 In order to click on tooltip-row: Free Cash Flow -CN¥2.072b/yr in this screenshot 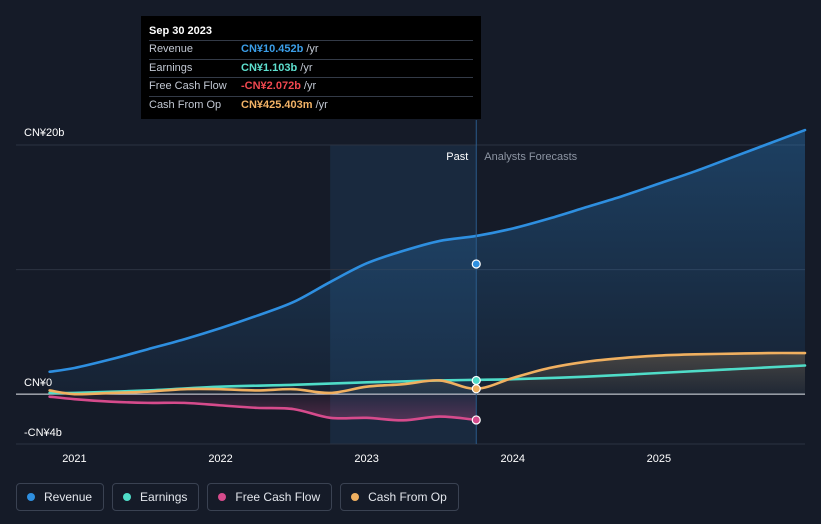, I will do `click(311, 86)`.